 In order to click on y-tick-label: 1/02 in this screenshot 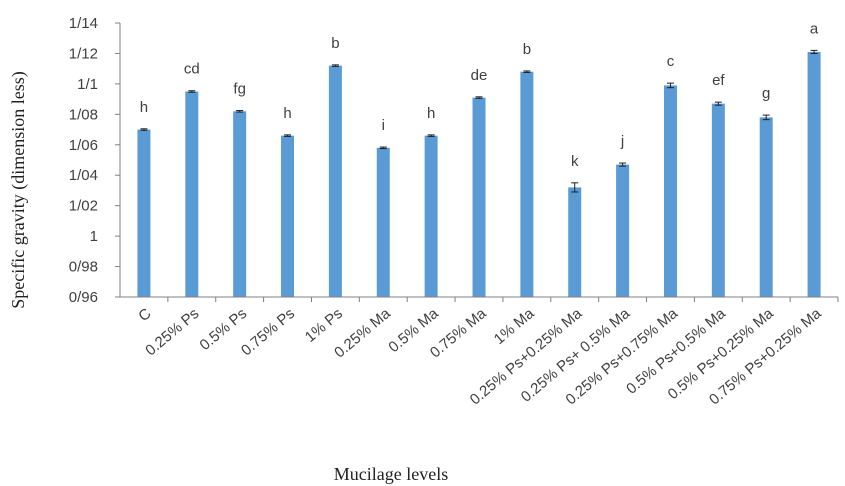, I will do `click(83, 206)`.